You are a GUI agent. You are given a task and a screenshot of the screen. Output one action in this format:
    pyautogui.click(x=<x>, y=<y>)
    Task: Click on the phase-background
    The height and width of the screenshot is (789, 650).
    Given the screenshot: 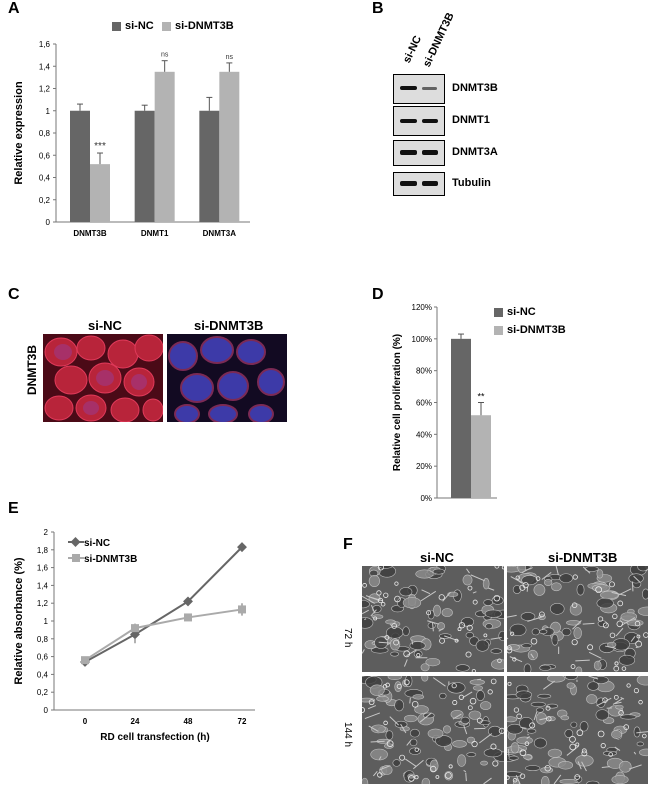 What is the action you would take?
    pyautogui.click(x=433, y=619)
    